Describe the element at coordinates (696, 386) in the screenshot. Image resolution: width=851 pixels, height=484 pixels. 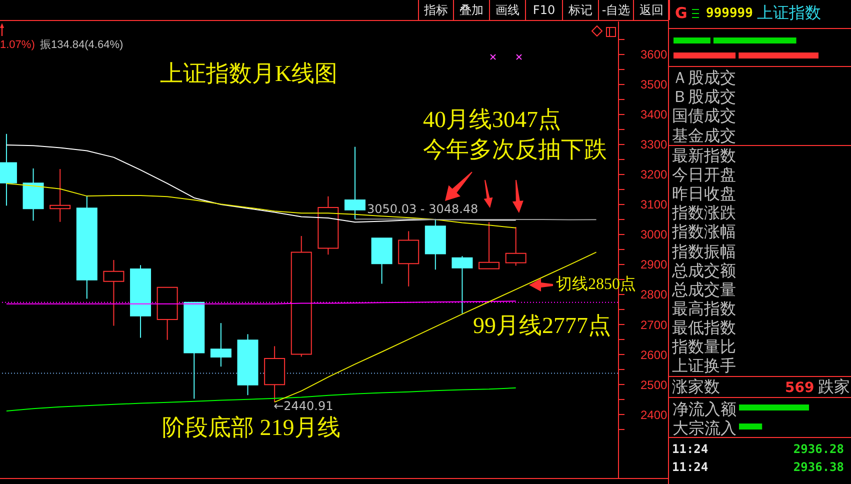
I see `text: 涨家数` at that location.